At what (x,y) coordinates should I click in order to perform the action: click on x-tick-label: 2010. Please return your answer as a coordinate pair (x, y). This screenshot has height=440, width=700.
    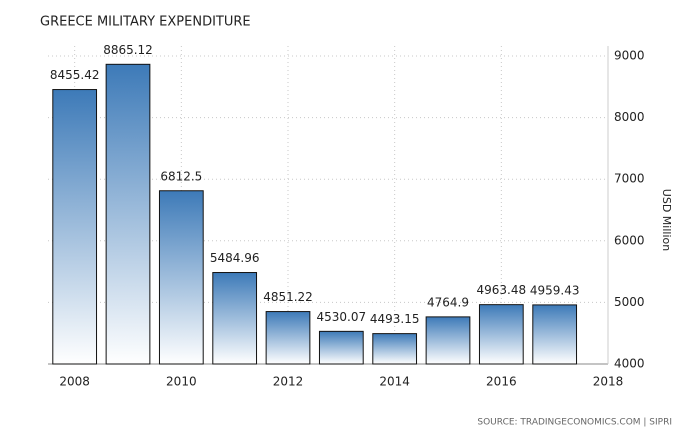
    Looking at the image, I should click on (181, 382).